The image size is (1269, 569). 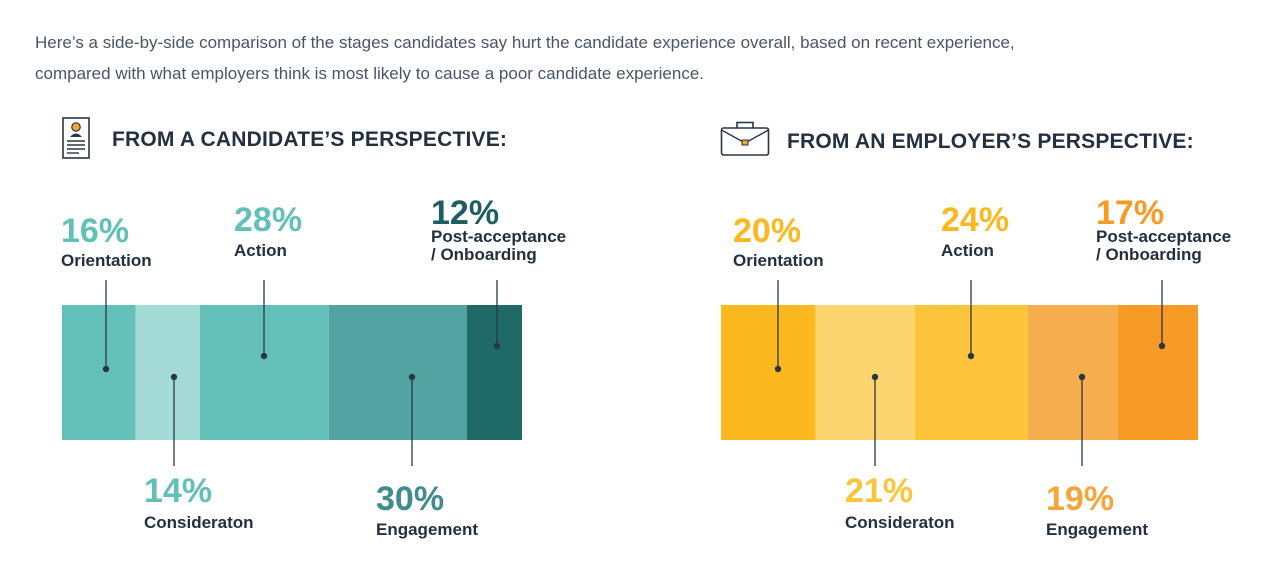 What do you see at coordinates (498, 236) in the screenshot?
I see `candidate-category-label-5-line-1: Post-acceptance` at bounding box center [498, 236].